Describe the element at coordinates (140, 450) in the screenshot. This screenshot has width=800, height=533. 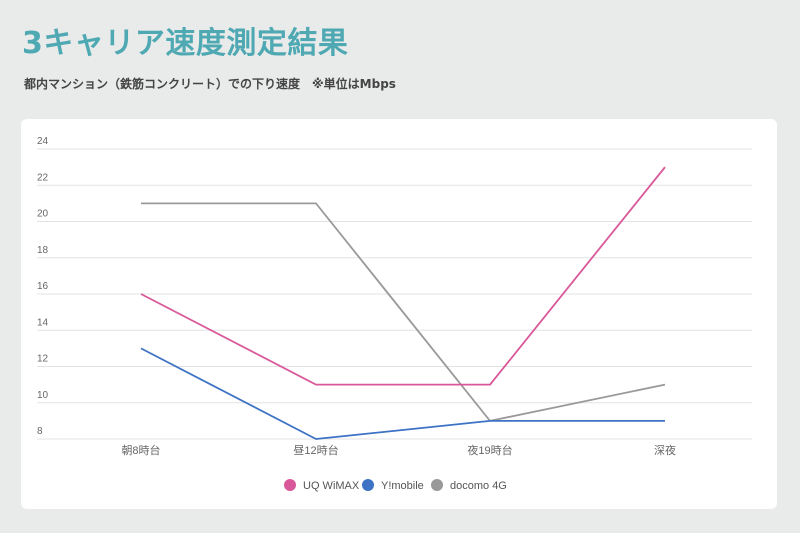
I see `x-tick-label: 朝8時台` at that location.